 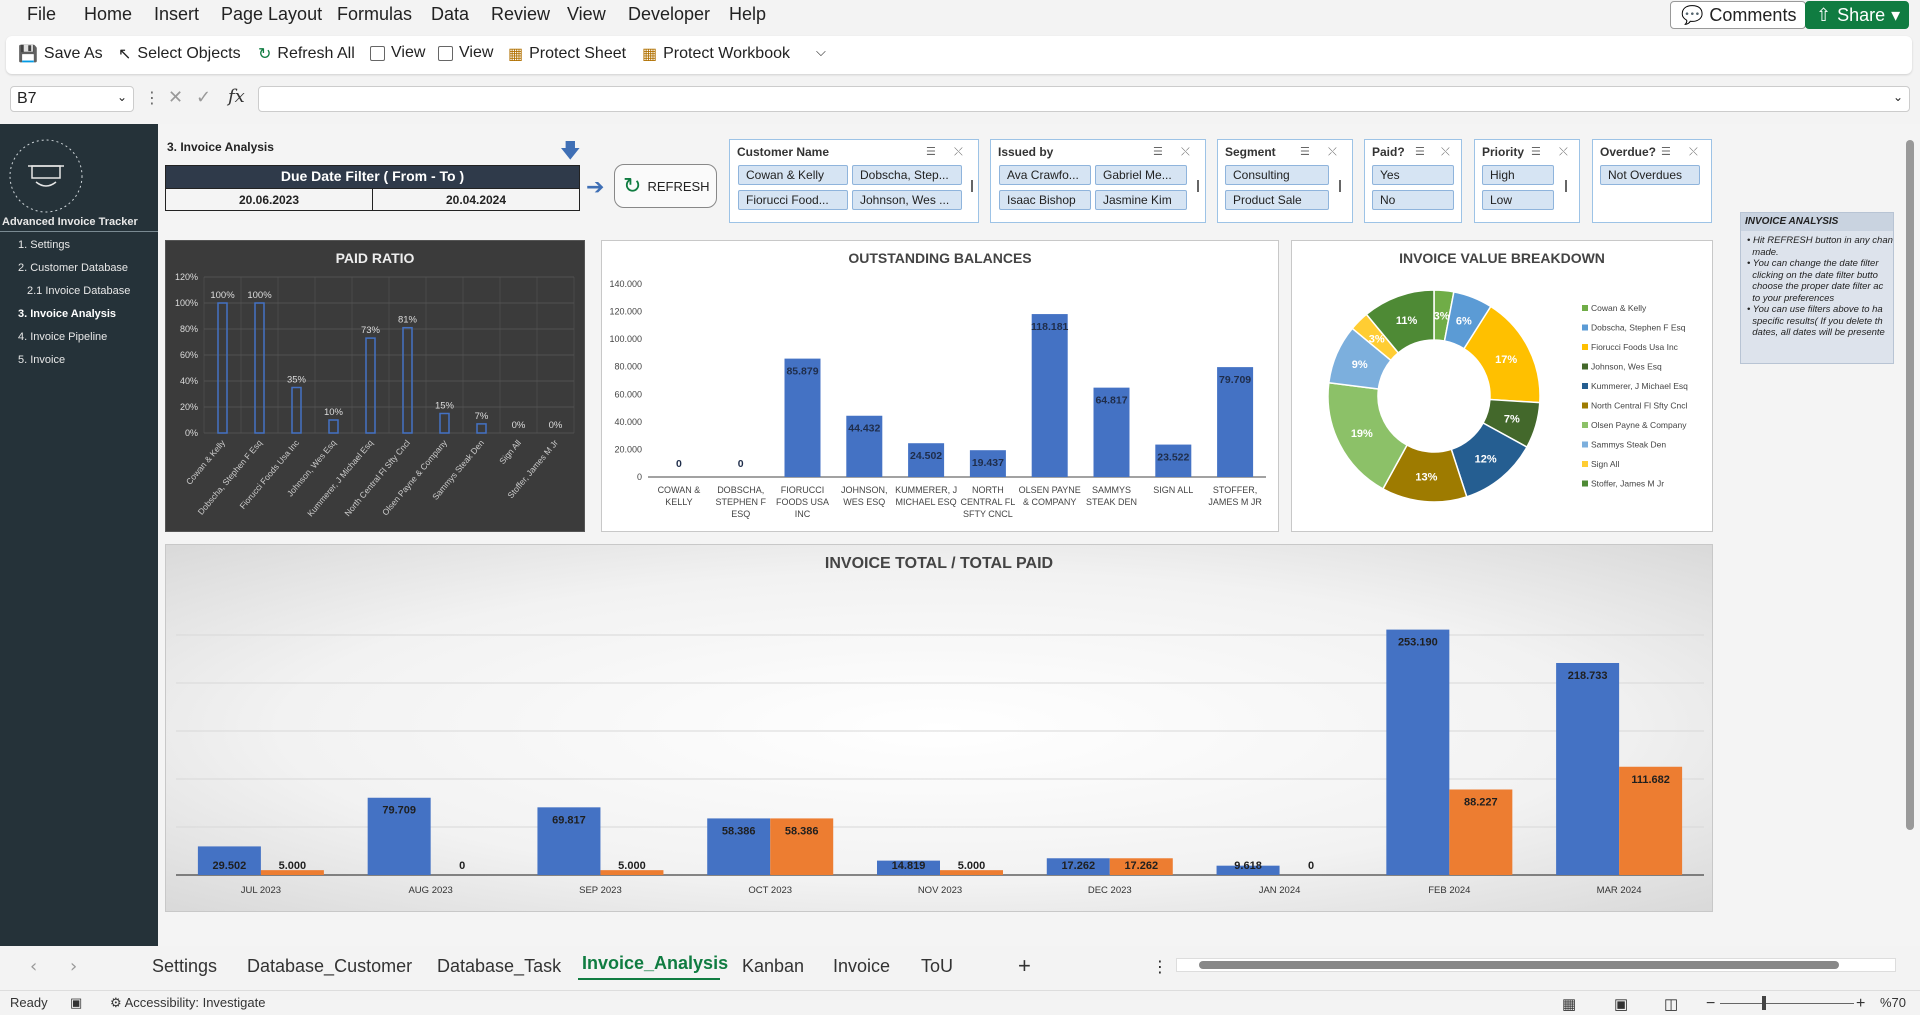 I want to click on view-checkbox-2: View, so click(x=465, y=53).